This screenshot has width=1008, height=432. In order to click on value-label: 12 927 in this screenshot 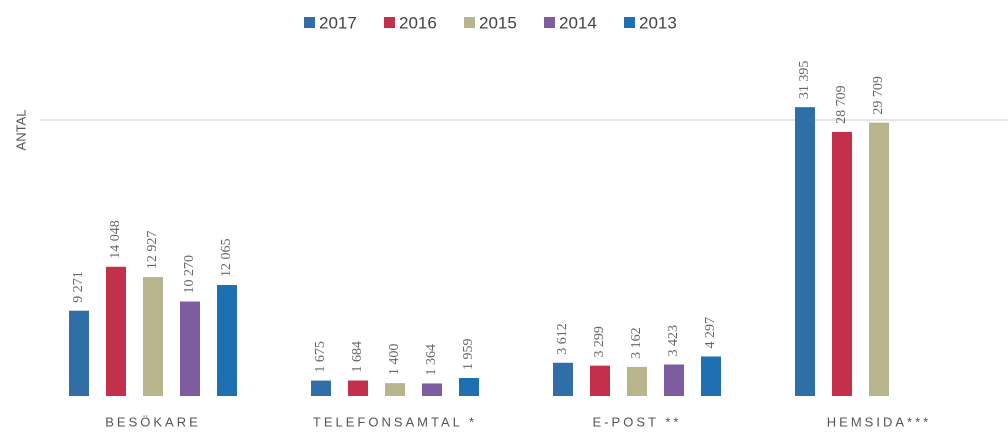, I will do `click(152, 250)`.